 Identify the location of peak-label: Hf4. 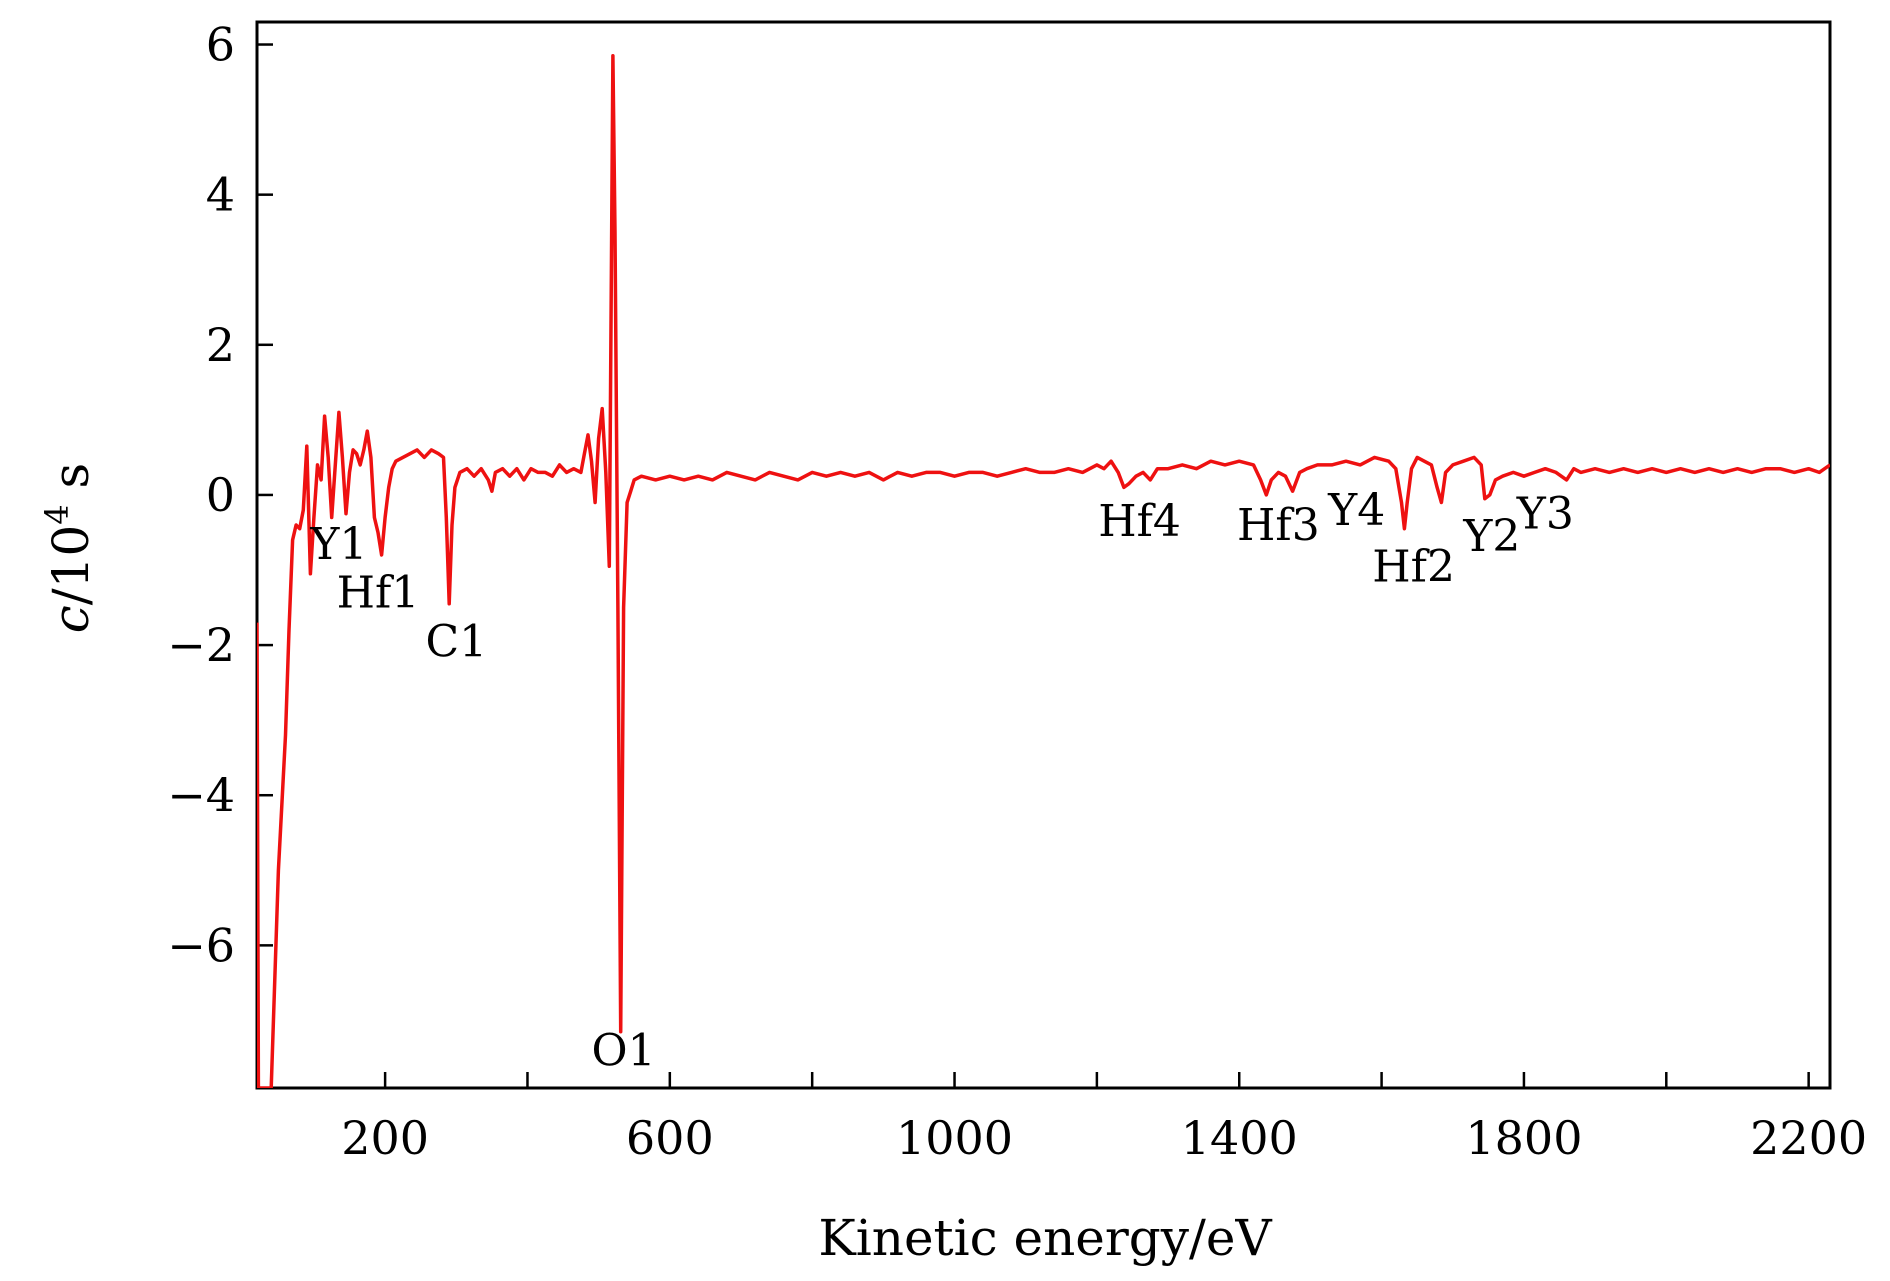
(1139, 521).